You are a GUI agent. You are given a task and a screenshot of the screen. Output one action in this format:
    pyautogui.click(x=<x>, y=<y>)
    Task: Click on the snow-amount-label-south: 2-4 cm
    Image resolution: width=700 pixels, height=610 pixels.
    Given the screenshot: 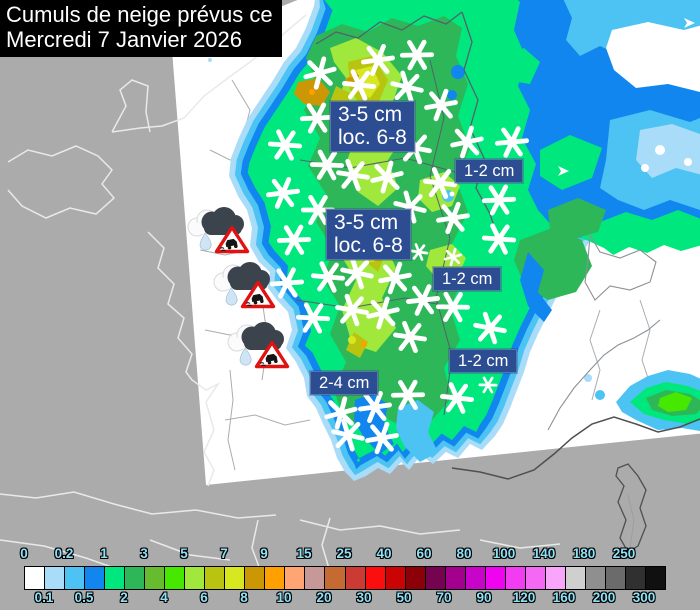 What is the action you would take?
    pyautogui.click(x=344, y=383)
    